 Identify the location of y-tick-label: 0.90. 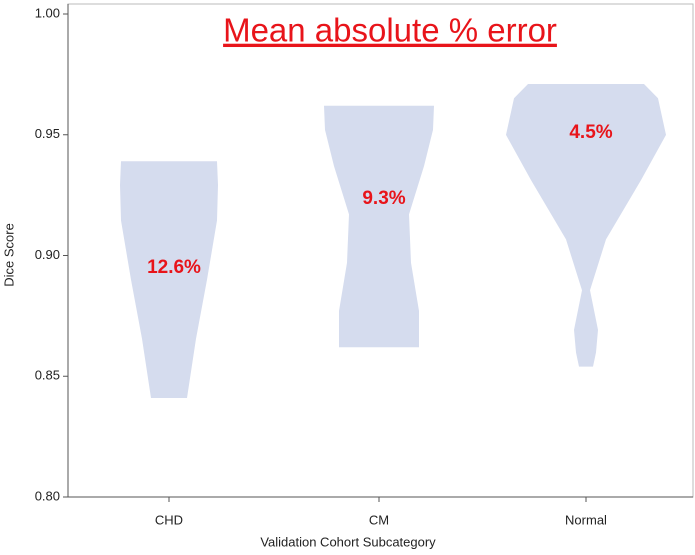
(47, 254).